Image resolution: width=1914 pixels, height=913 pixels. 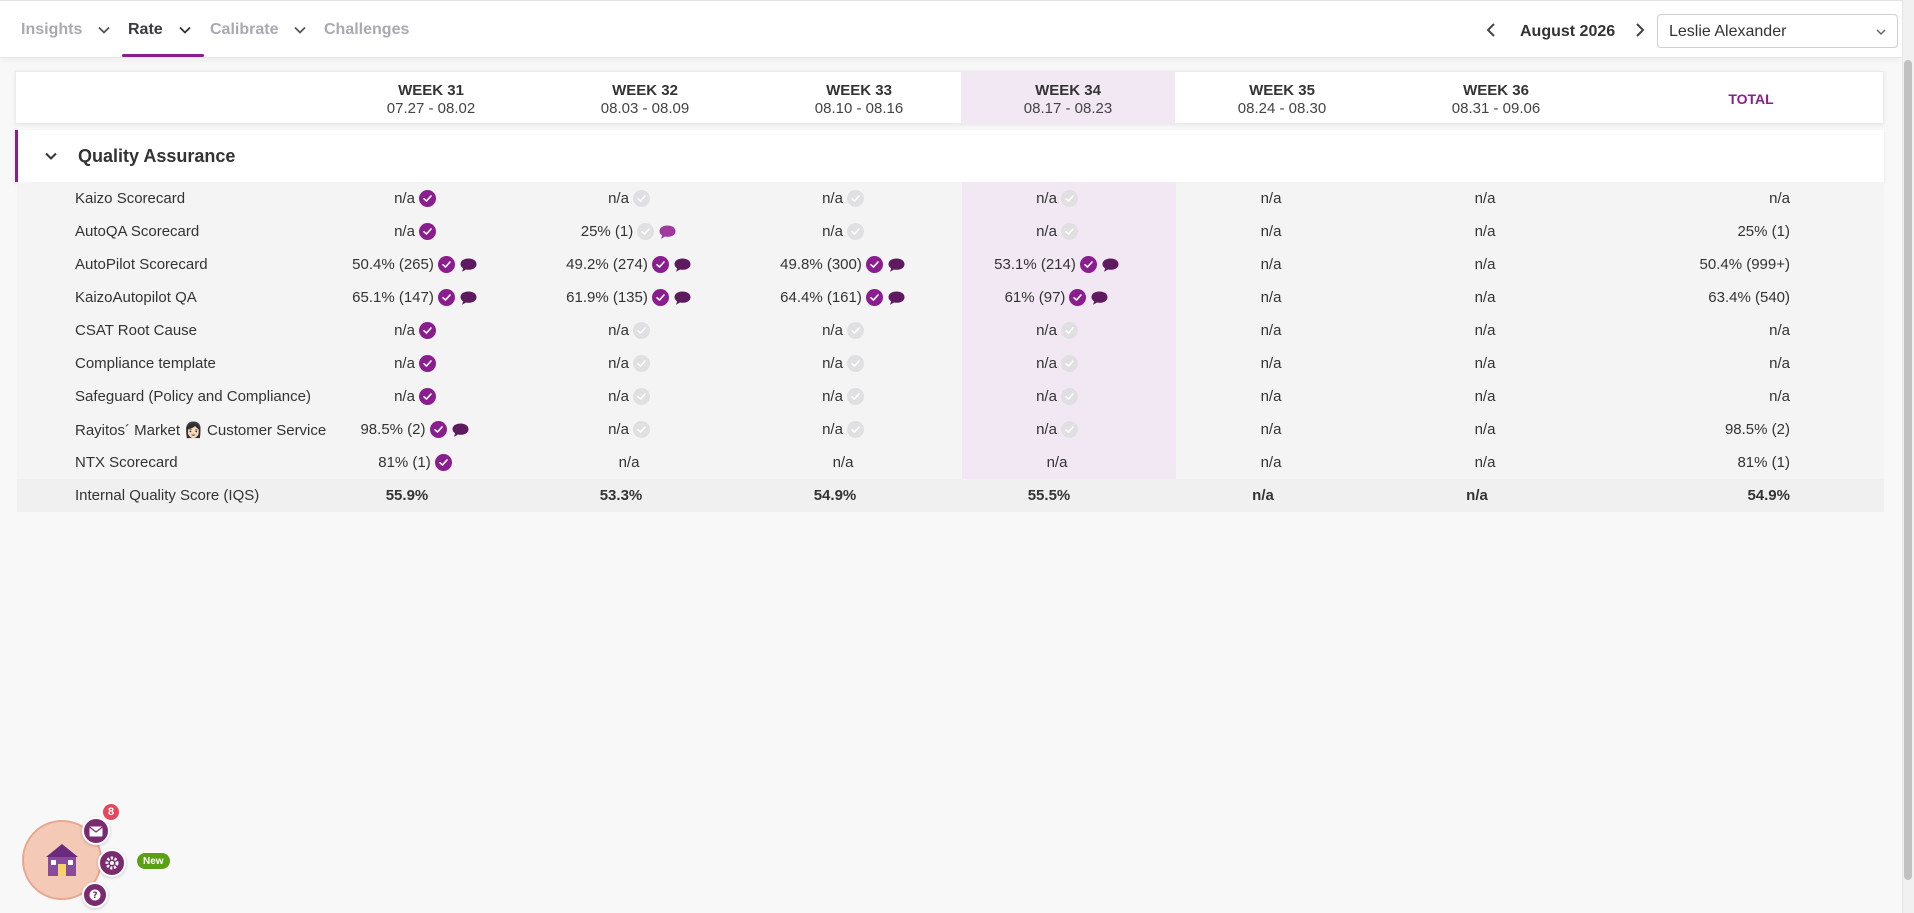 I want to click on page-scrollbar, so click(x=1908, y=456).